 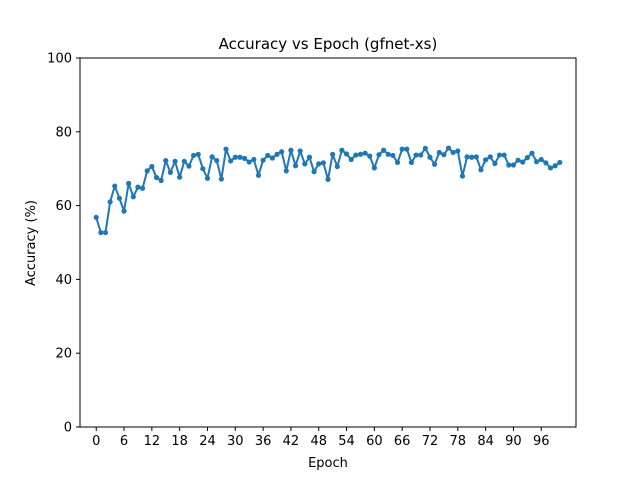 What do you see at coordinates (291, 441) in the screenshot?
I see `x-tick-label: 42` at bounding box center [291, 441].